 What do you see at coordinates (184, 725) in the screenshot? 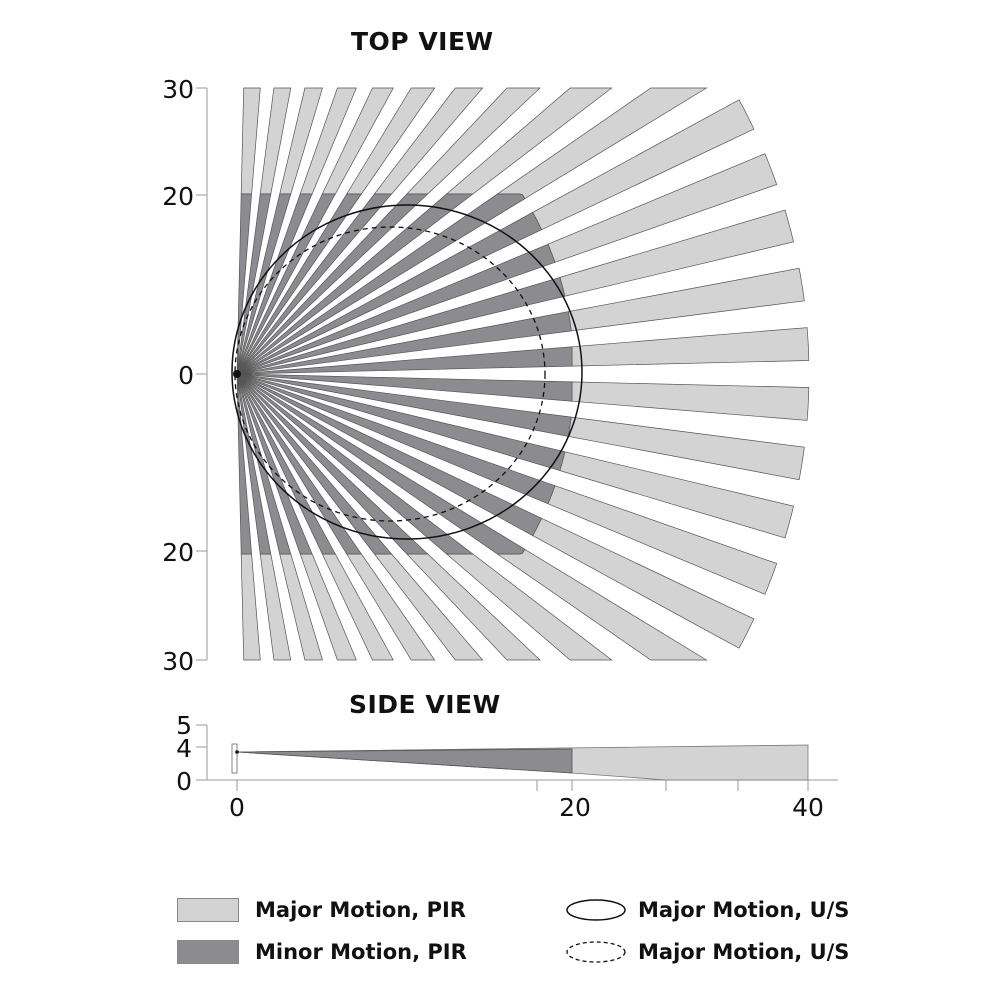
I see `side-y-tick-5: 5` at bounding box center [184, 725].